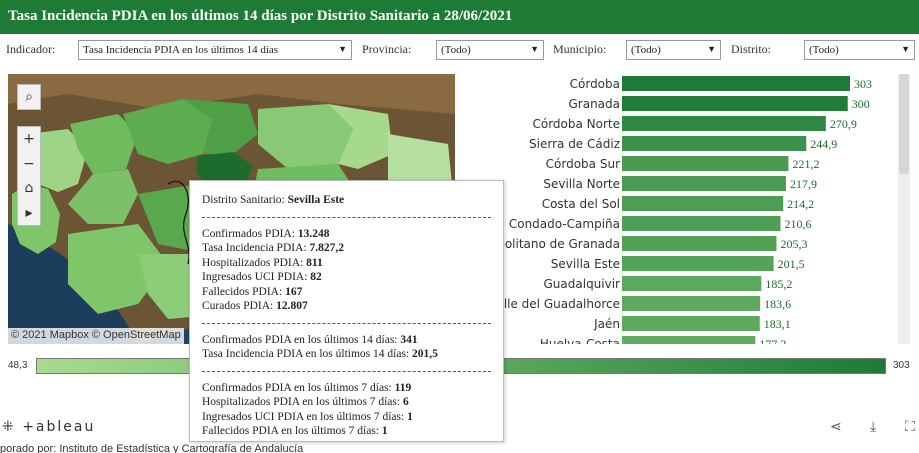  Describe the element at coordinates (583, 164) in the screenshot. I see `bar-label: Córdoba Sur` at that location.